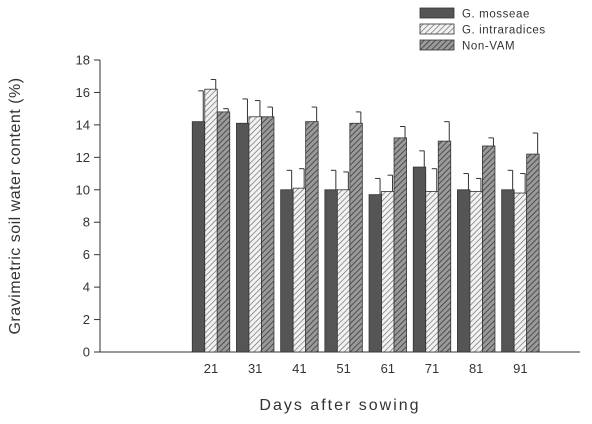 The image size is (592, 424). Describe the element at coordinates (432, 368) in the screenshot. I see `x-tick-label: 71` at that location.